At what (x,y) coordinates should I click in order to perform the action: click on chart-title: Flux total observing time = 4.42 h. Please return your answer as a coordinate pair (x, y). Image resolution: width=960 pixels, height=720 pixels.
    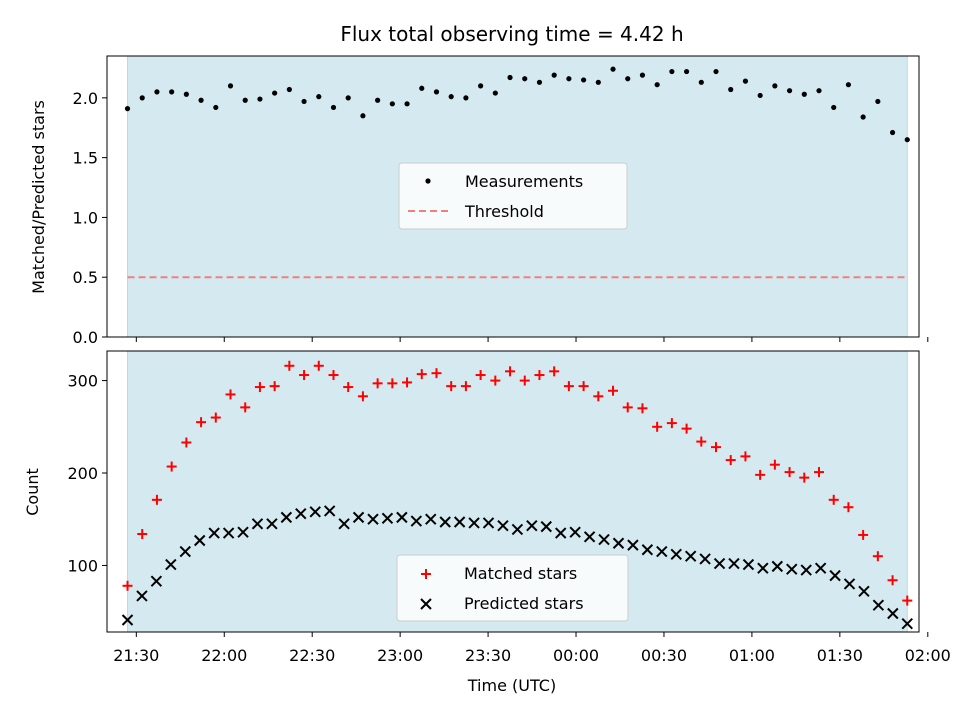
    Looking at the image, I should click on (511, 34).